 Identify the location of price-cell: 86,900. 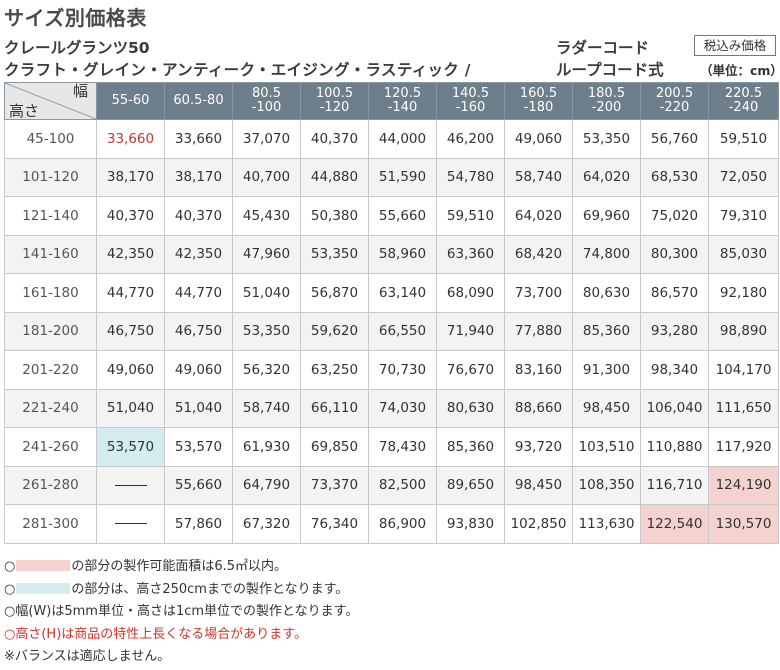
(402, 524).